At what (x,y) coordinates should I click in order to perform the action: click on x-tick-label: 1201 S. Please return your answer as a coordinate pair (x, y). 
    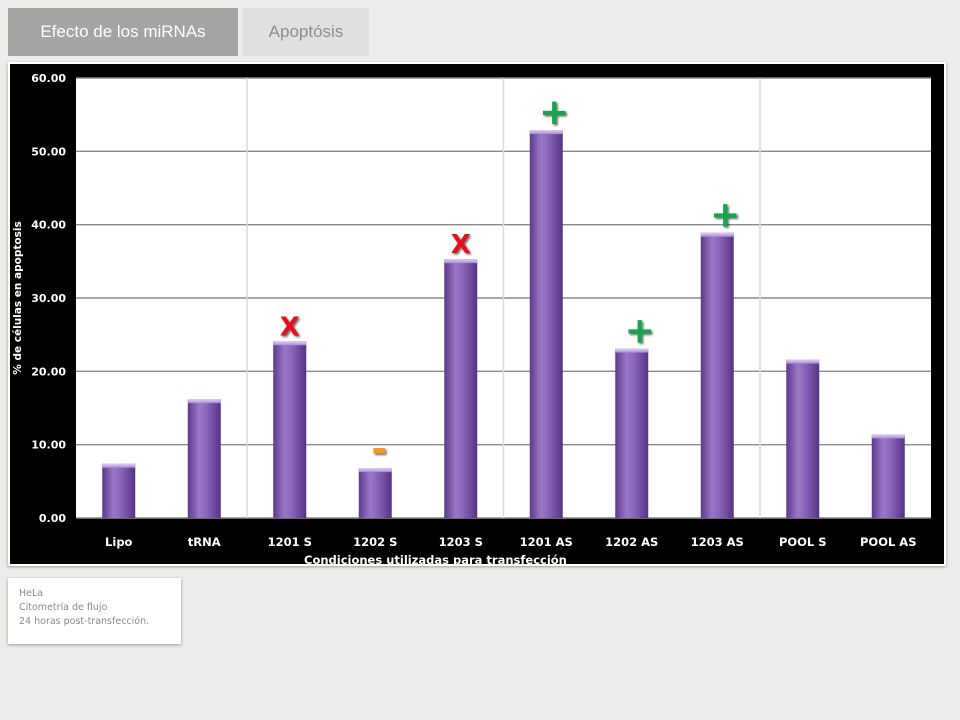
    Looking at the image, I should click on (290, 542).